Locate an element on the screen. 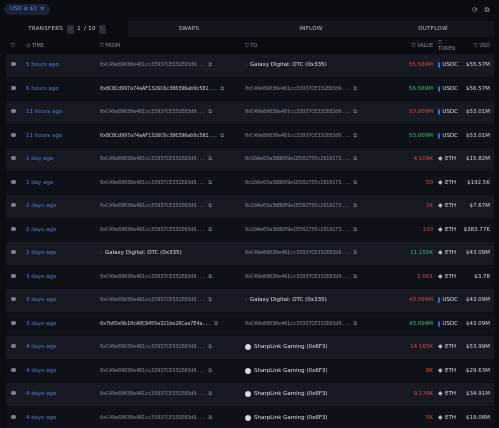 The image size is (499, 428). tab-inflow: INFLOW is located at coordinates (311, 29).